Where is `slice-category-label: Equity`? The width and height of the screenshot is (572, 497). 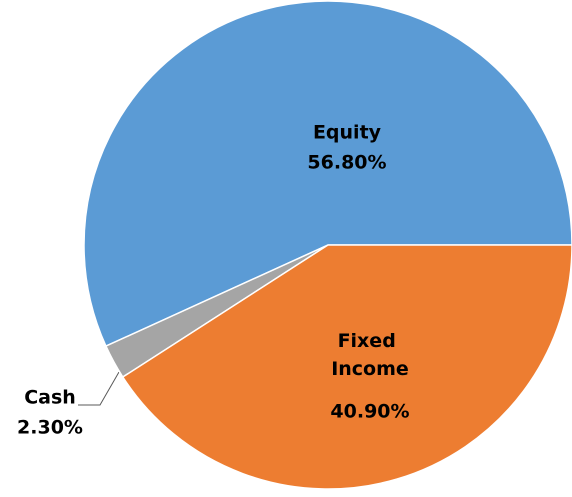 slice-category-label: Equity is located at coordinates (347, 133).